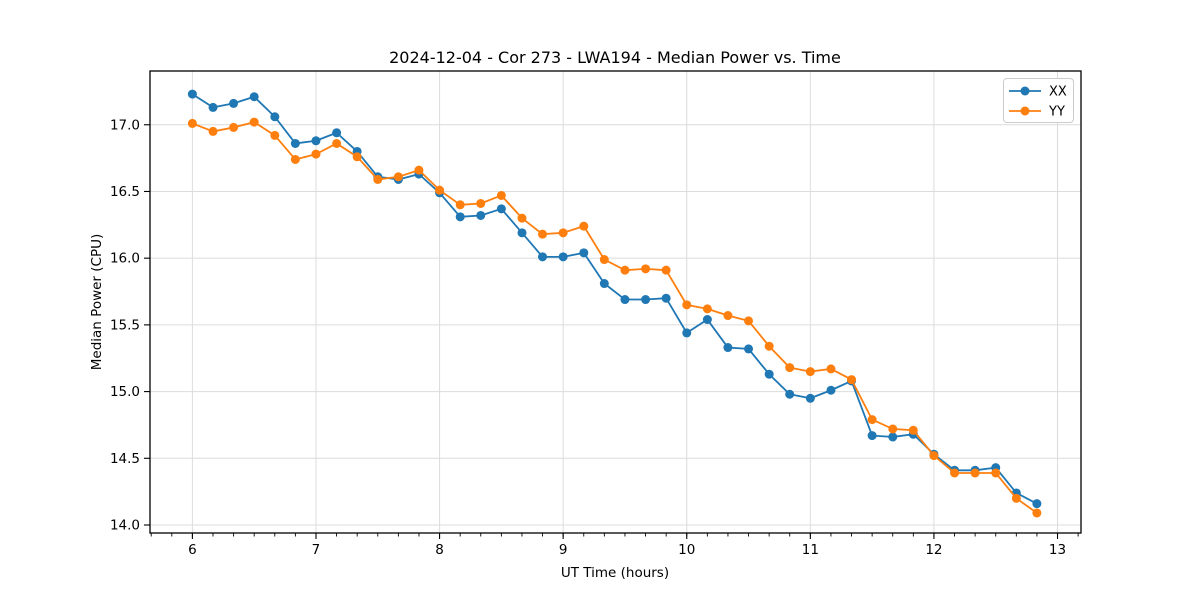 Image resolution: width=1200 pixels, height=604 pixels. I want to click on x-tick-label: 8, so click(439, 550).